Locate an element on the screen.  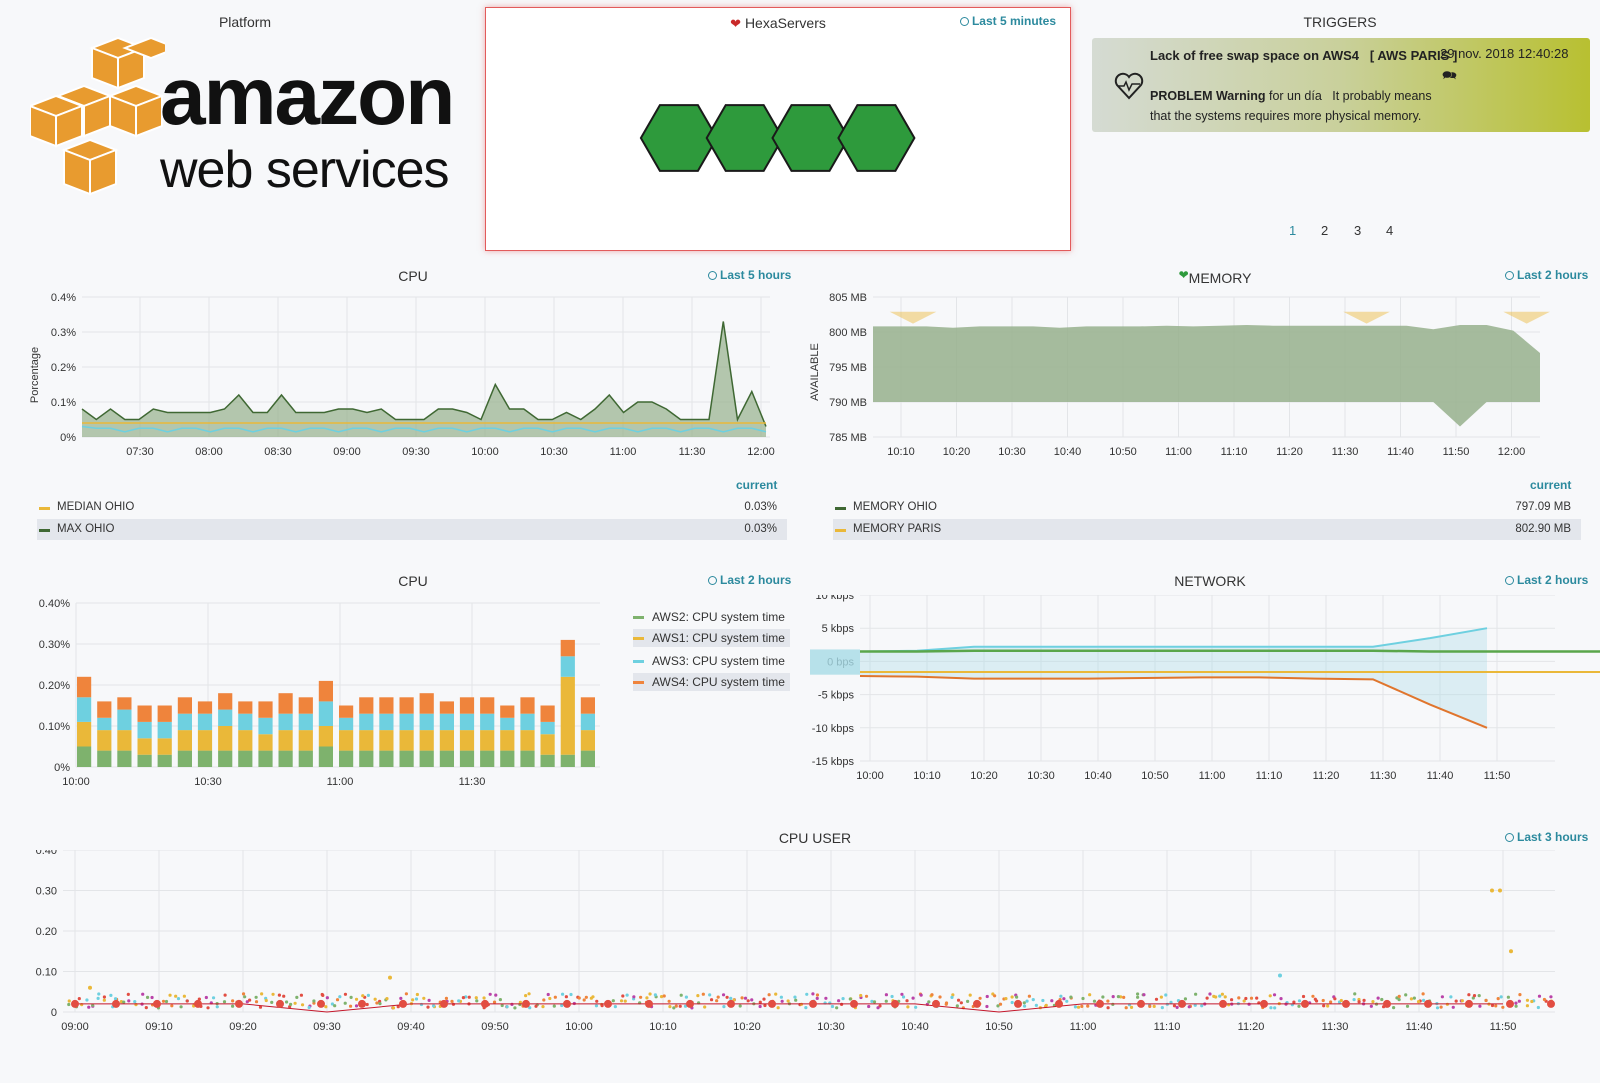
cpu-timerange: Last 5 hours is located at coordinates (749, 275).